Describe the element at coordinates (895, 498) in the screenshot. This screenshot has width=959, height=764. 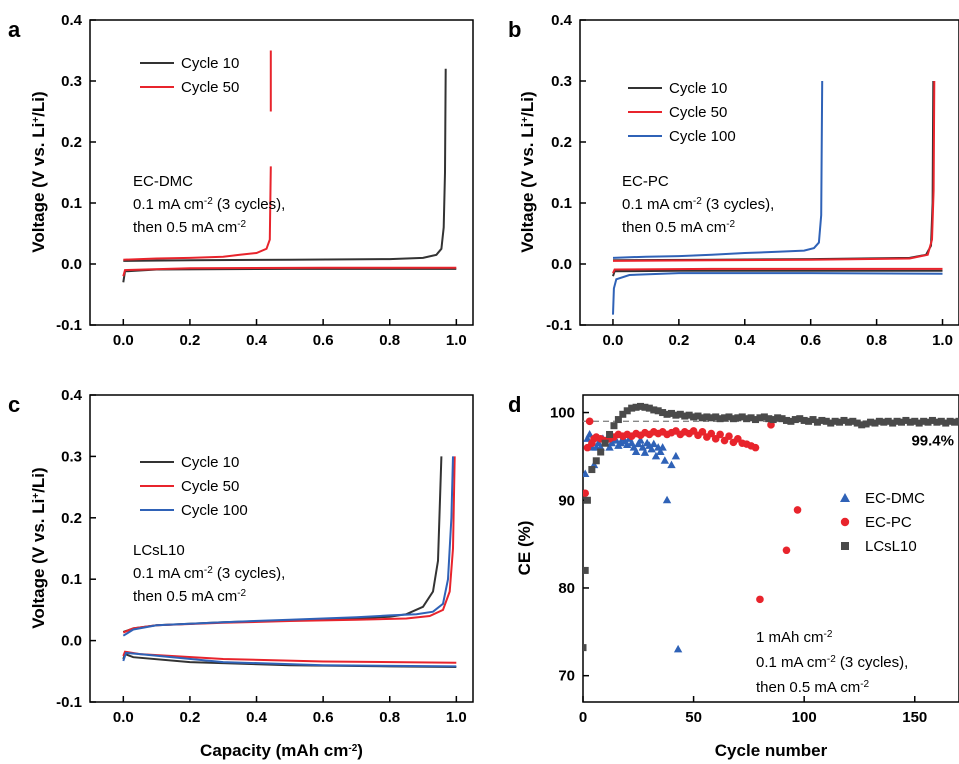
I see `legend-label: EC-DMC` at that location.